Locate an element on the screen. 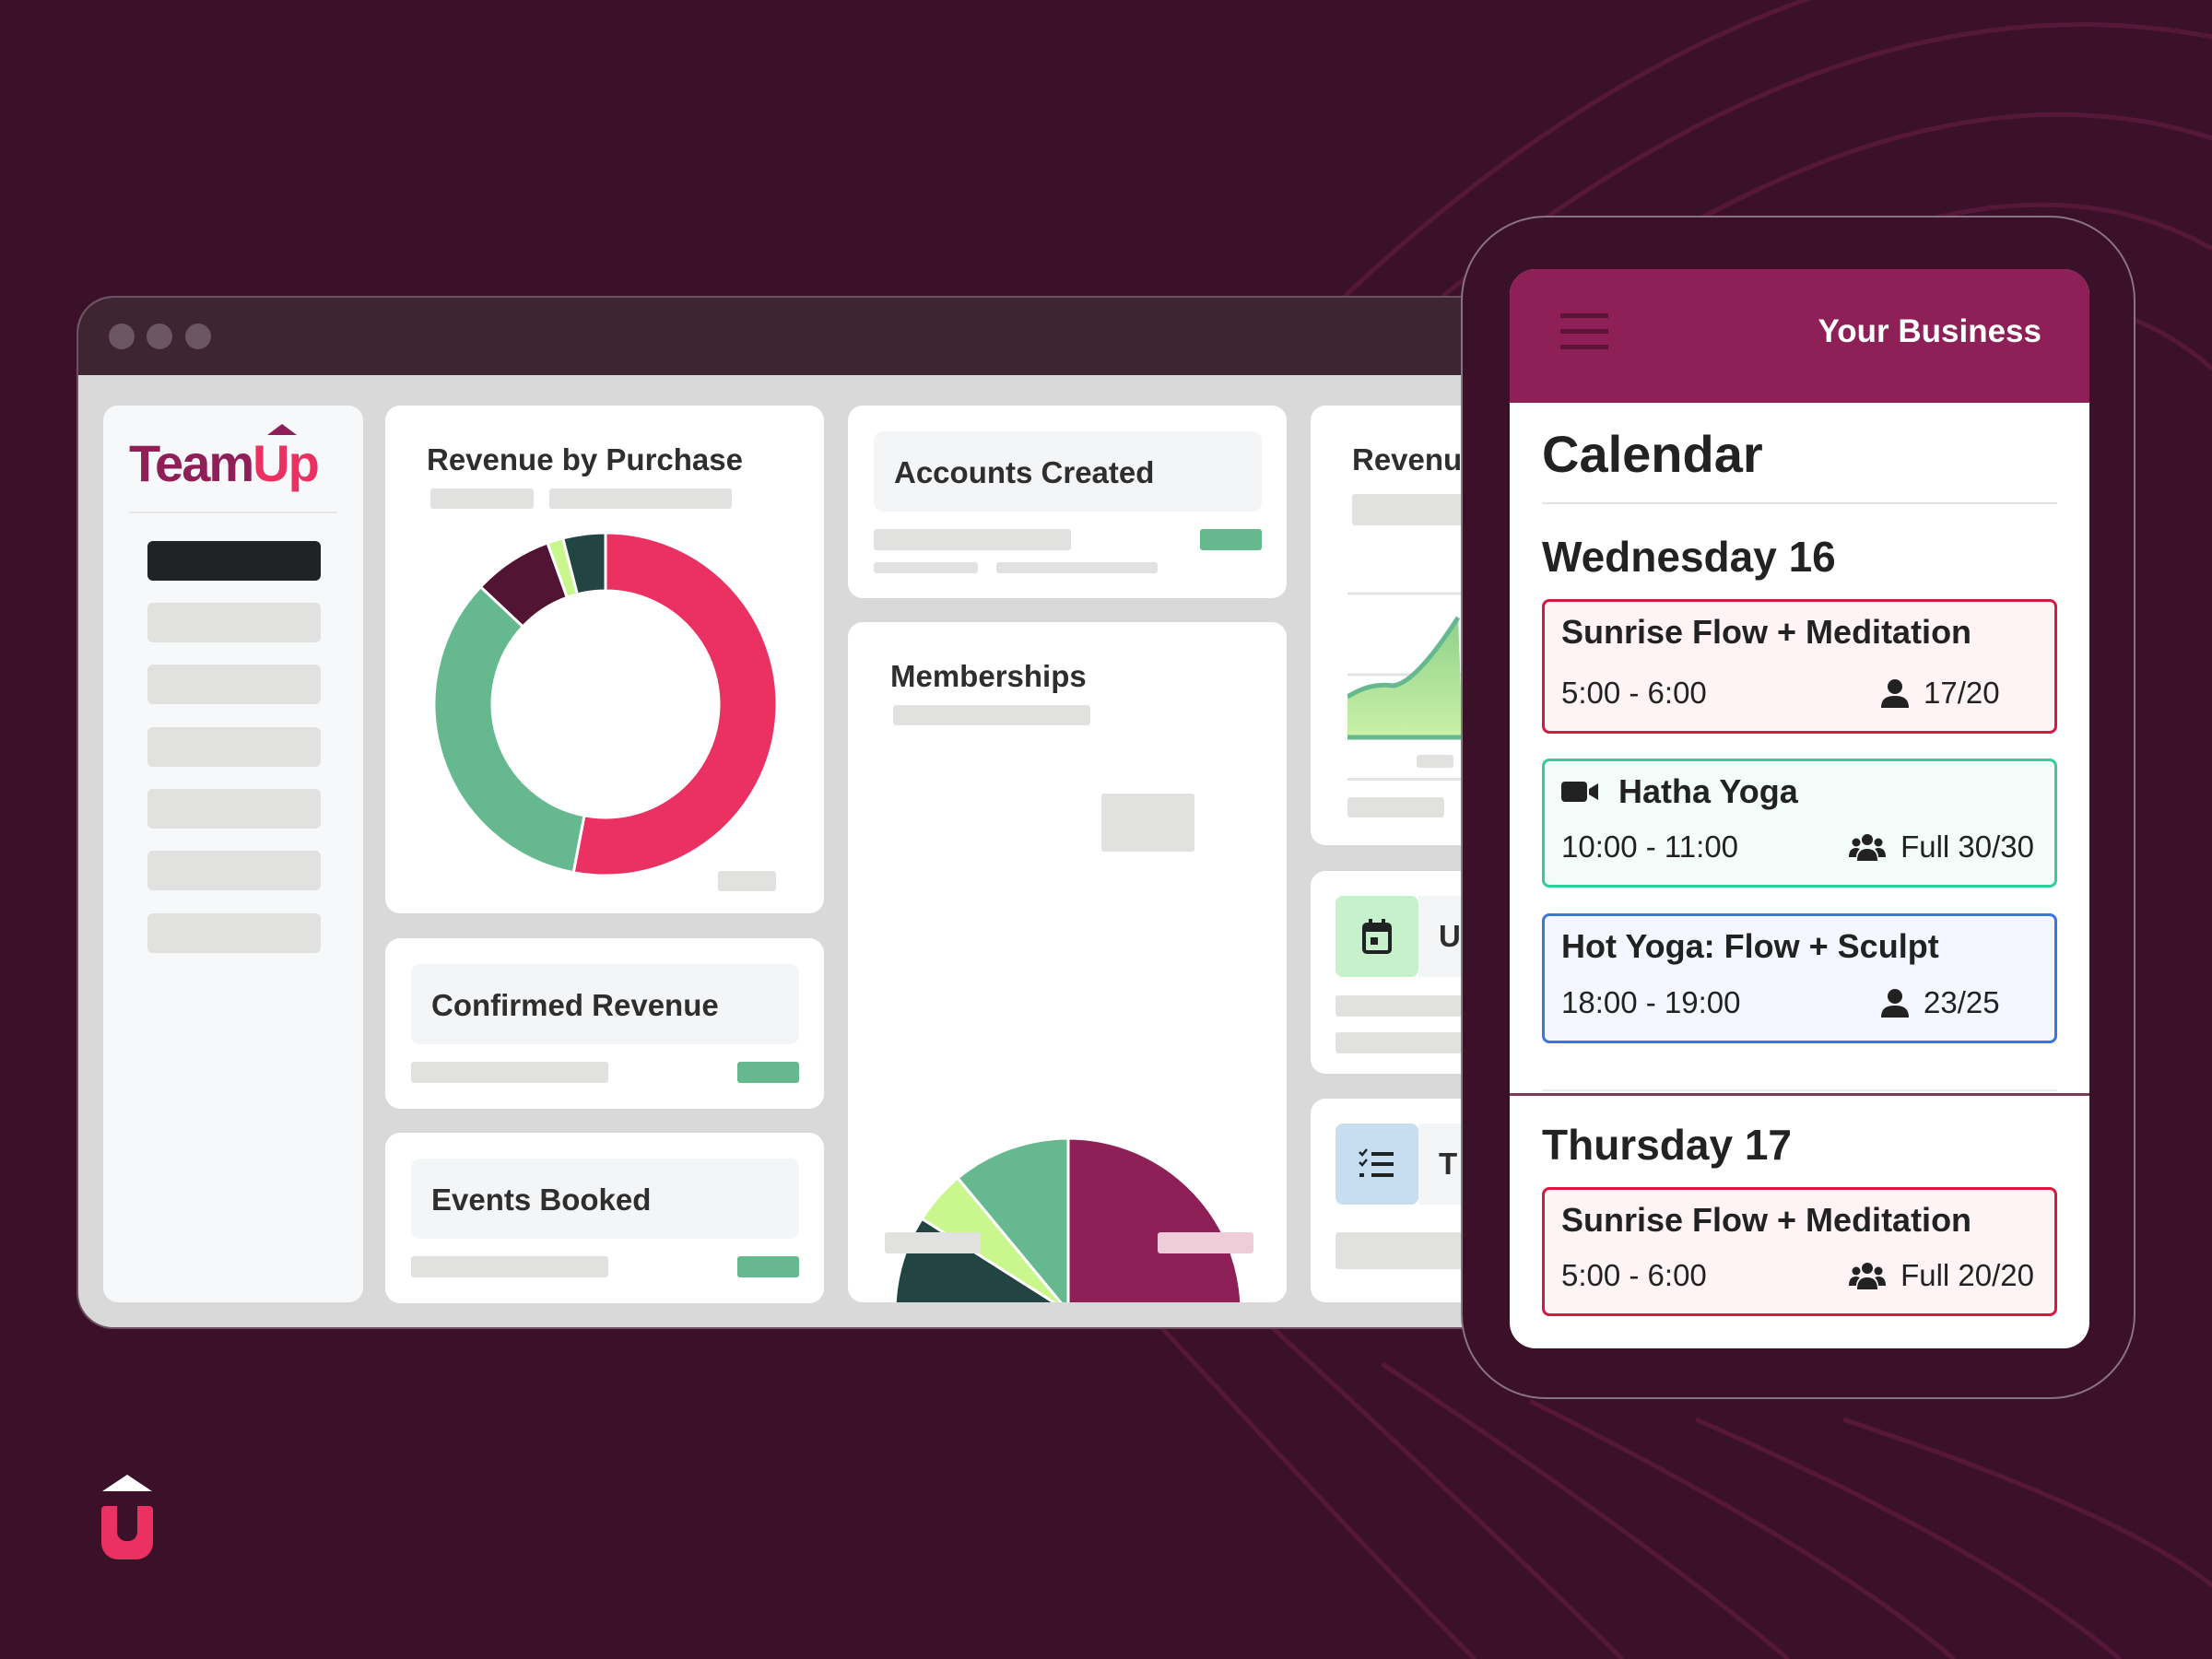  card-title: Accounts Created is located at coordinates (1024, 472).